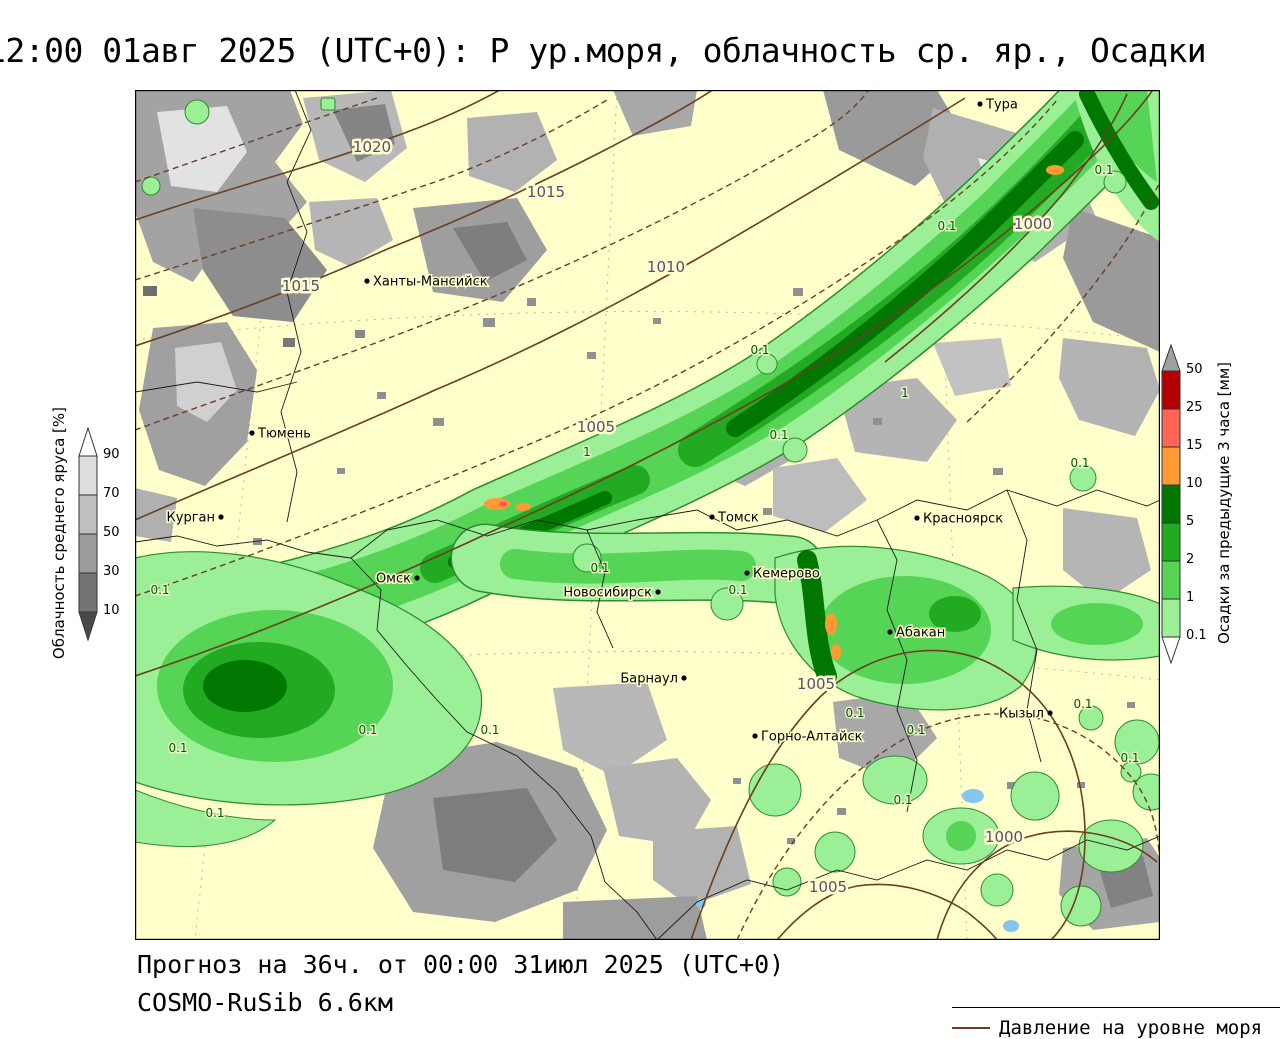  I want to click on city-label: Кемерово, so click(786, 574).